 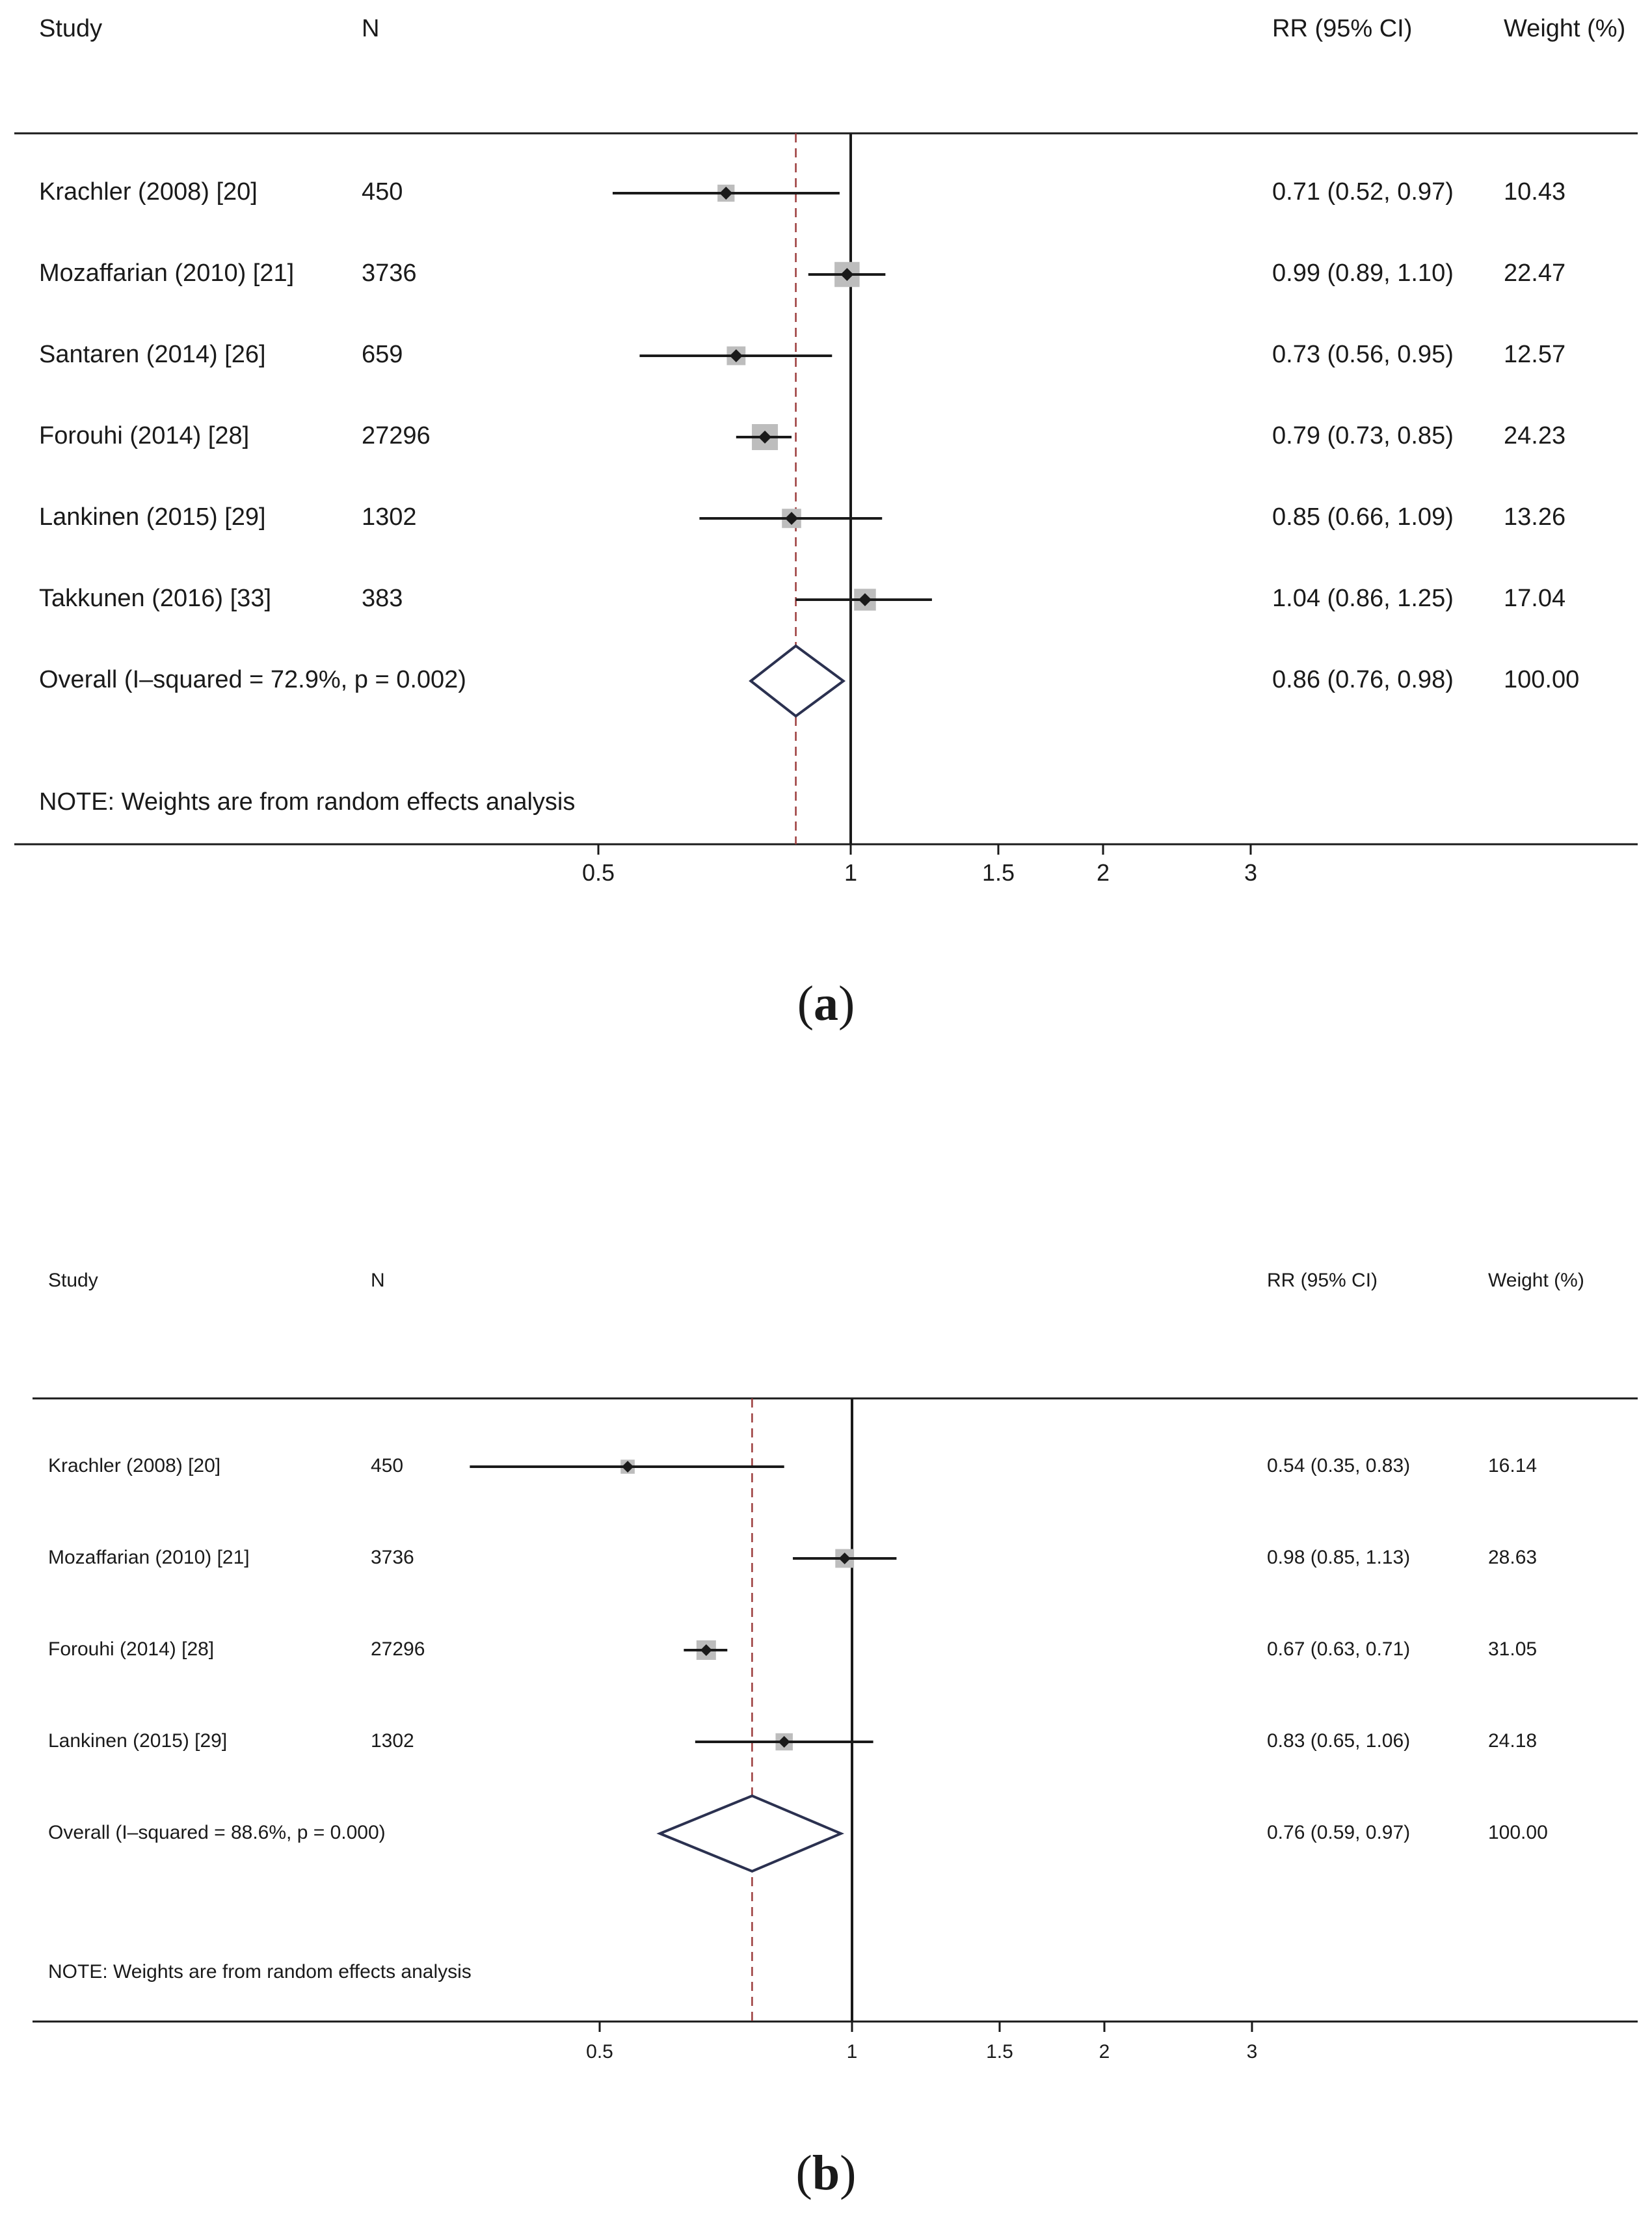 I want to click on study-weight: 13.26, so click(x=1534, y=517).